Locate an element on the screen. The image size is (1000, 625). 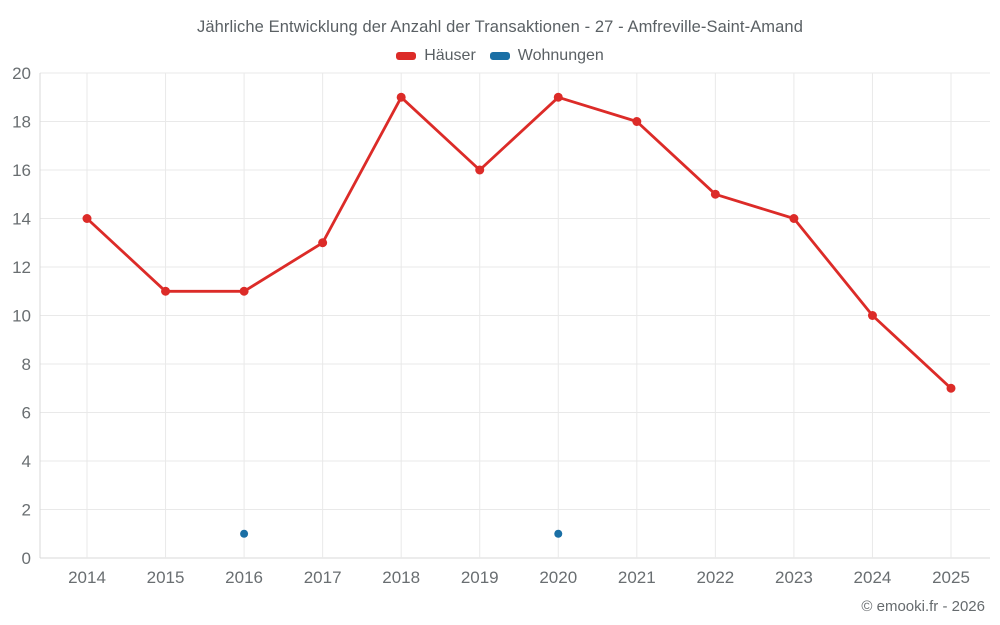
copyright: © emooki.fr - 2026 is located at coordinates (923, 606).